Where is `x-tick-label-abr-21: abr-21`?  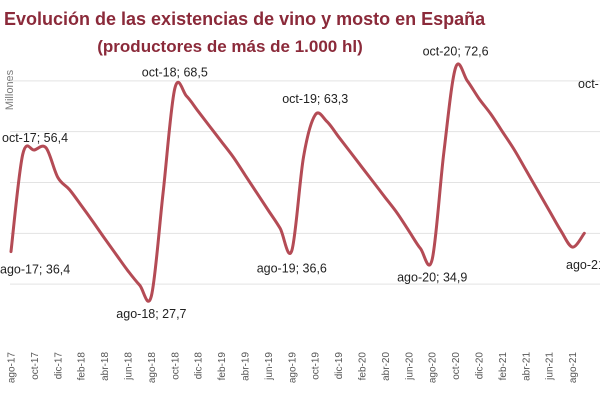 x-tick-label-abr-21: abr-21 is located at coordinates (526, 366).